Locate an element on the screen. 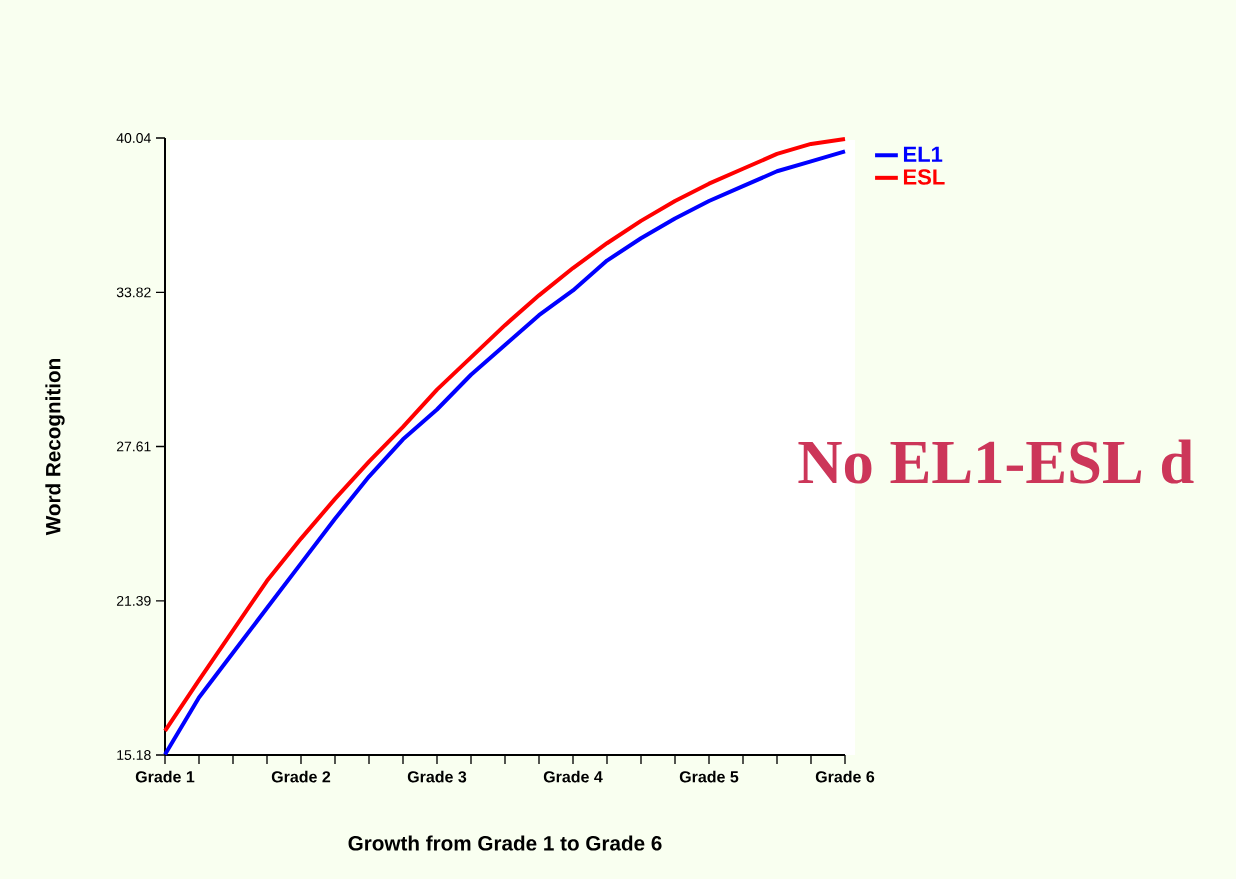 The width and height of the screenshot is (1236, 879). y-tick-label: 40.04 is located at coordinates (133, 138).